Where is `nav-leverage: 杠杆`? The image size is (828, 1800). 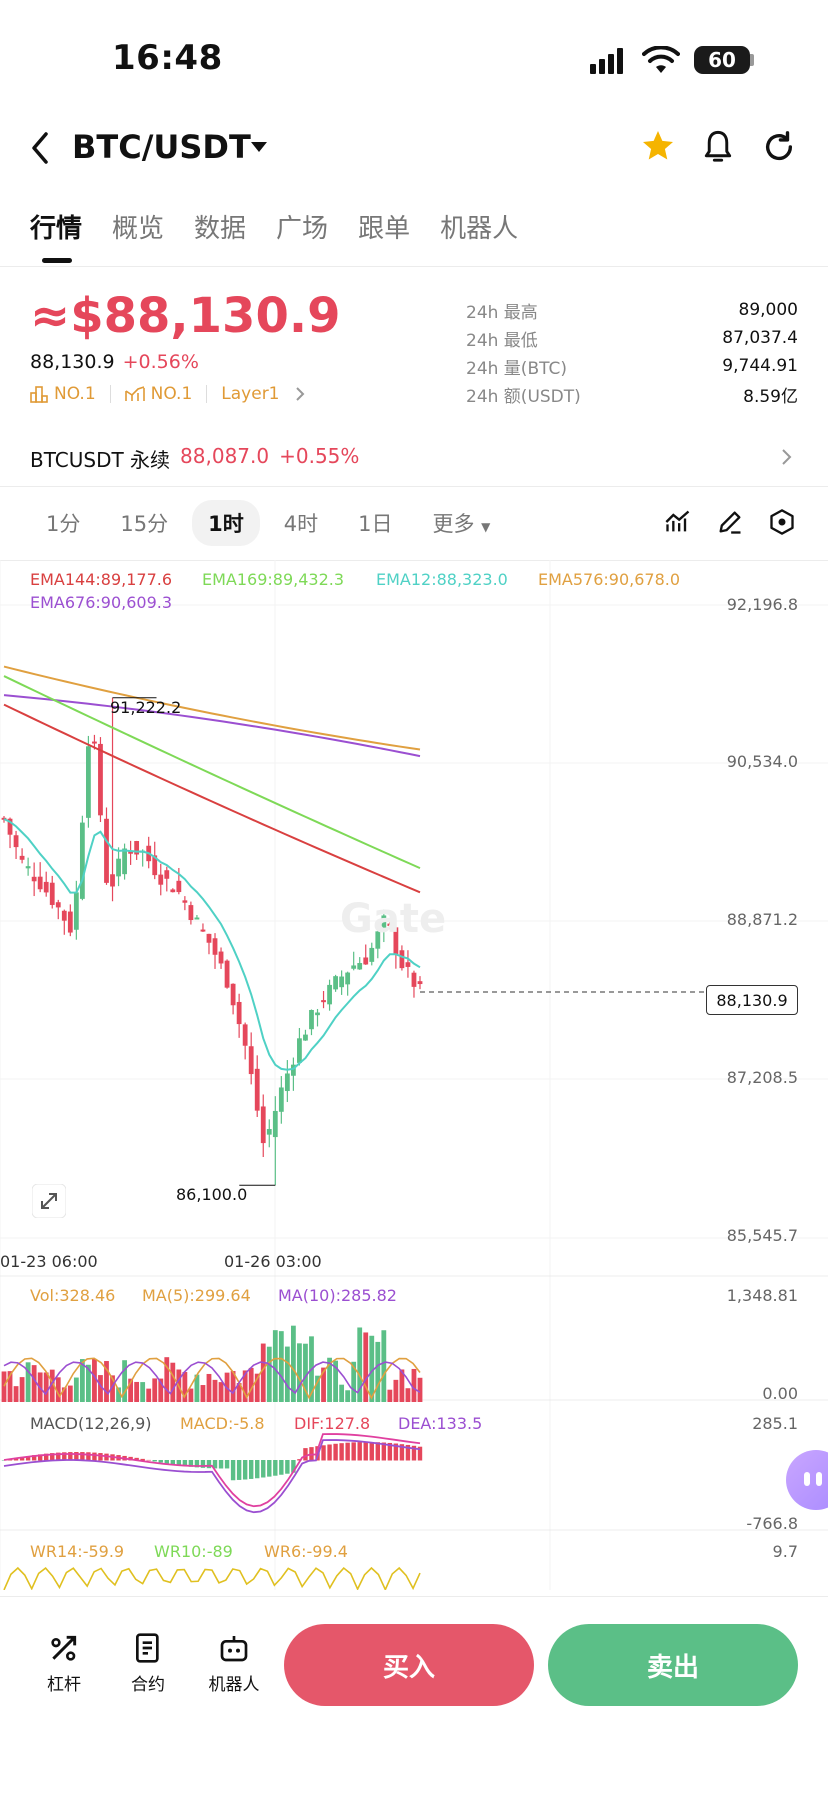 nav-leverage: 杠杆 is located at coordinates (64, 1663).